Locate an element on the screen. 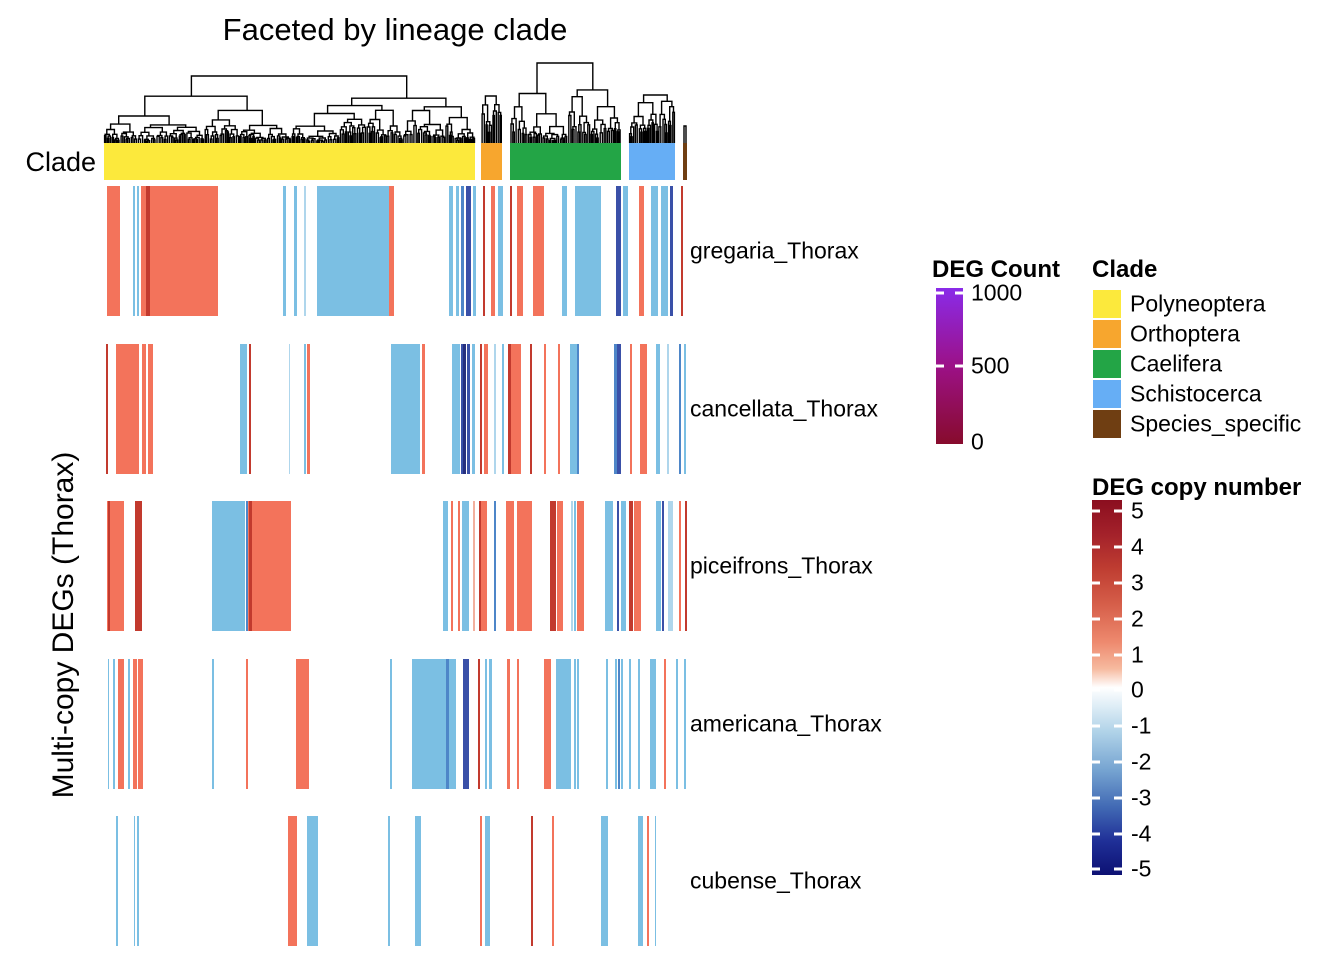 This screenshot has height=960, width=1344. clade-item-label: Species_specific is located at coordinates (1216, 423).